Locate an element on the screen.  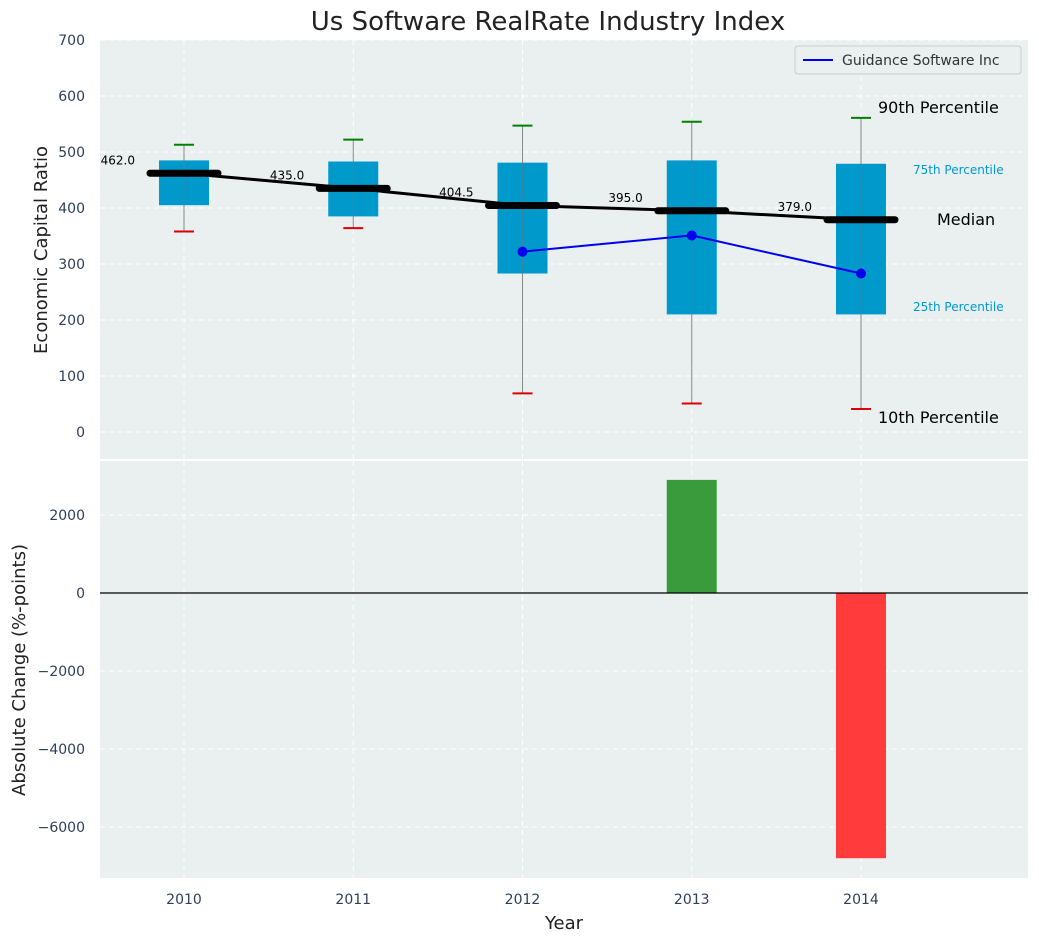
annotation-p10: 10th Percentile is located at coordinates (938, 417).